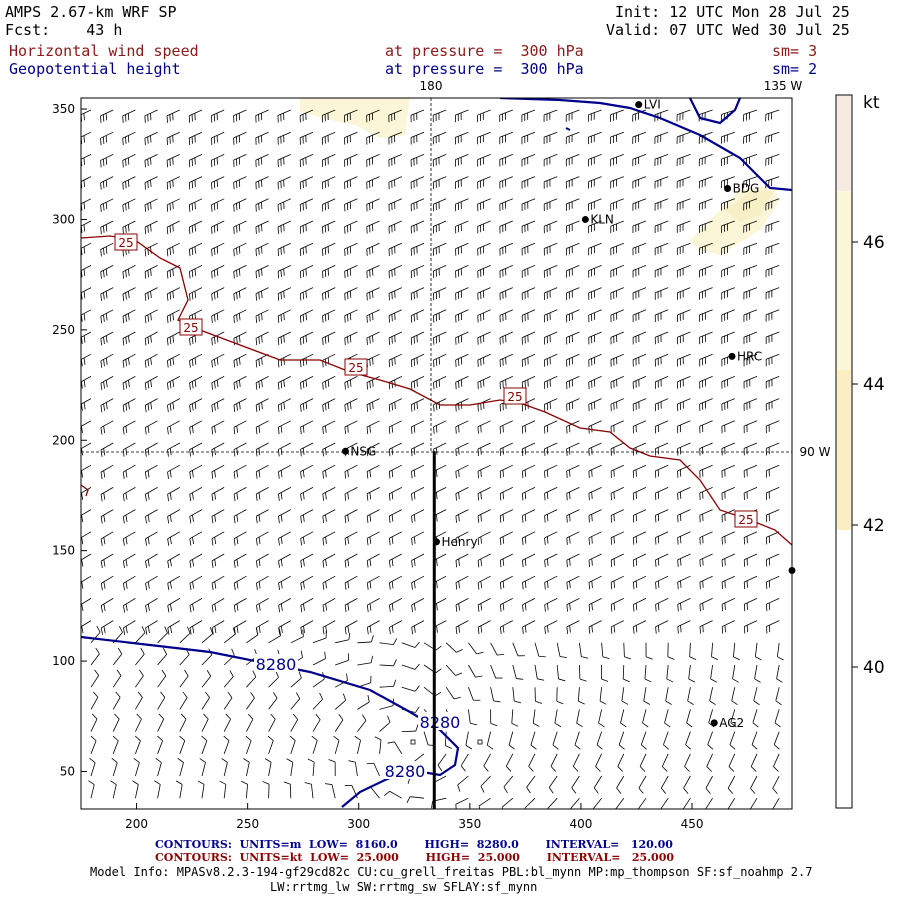 This screenshot has height=900, width=900. Describe the element at coordinates (63, 330) in the screenshot. I see `y-tick-label: 250` at that location.